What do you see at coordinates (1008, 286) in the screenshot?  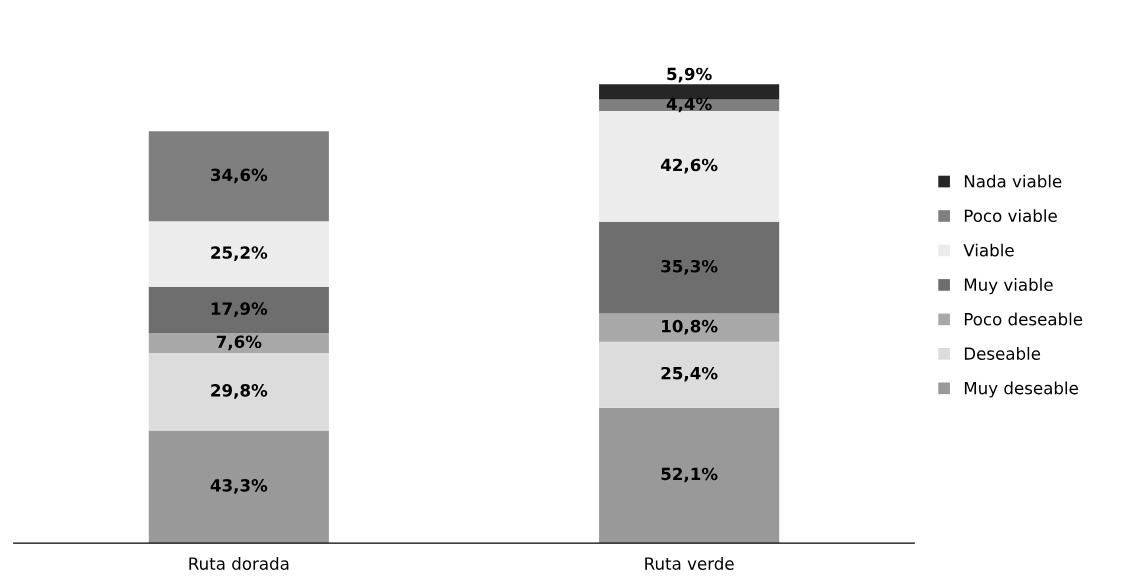 I see `legend-label: Muy viable` at bounding box center [1008, 286].